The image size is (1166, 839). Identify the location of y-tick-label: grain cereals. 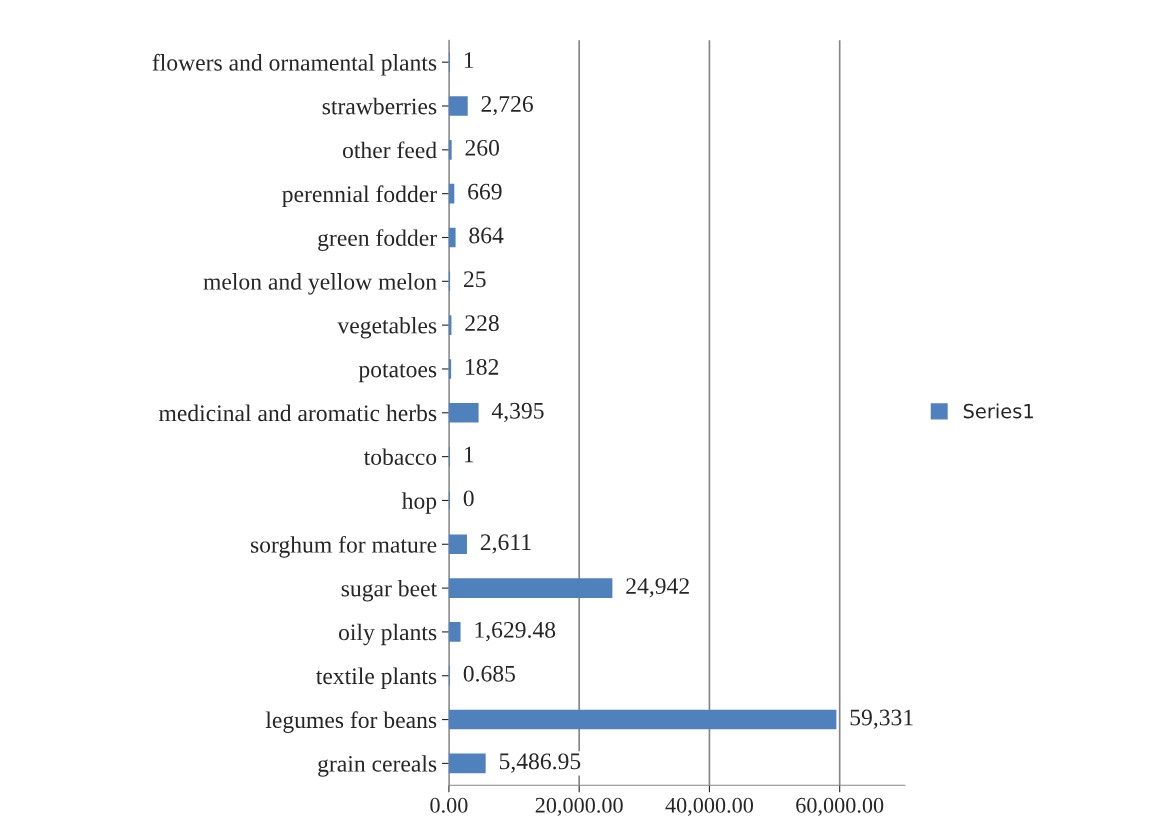
(377, 766).